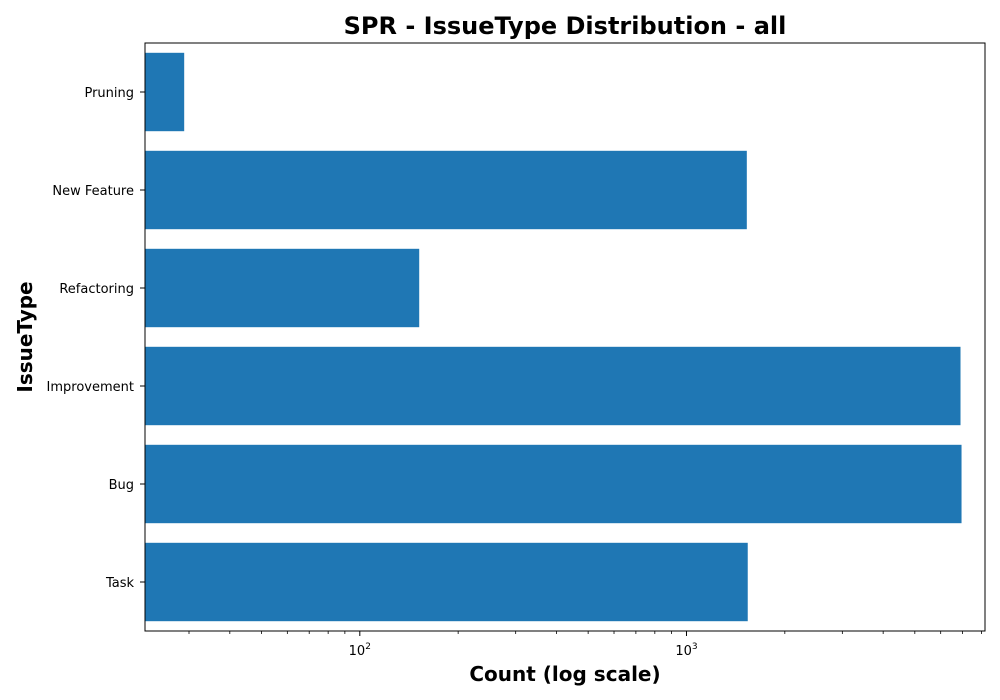 The height and width of the screenshot is (700, 1000). What do you see at coordinates (165, 92) in the screenshot?
I see `bar-pruning` at bounding box center [165, 92].